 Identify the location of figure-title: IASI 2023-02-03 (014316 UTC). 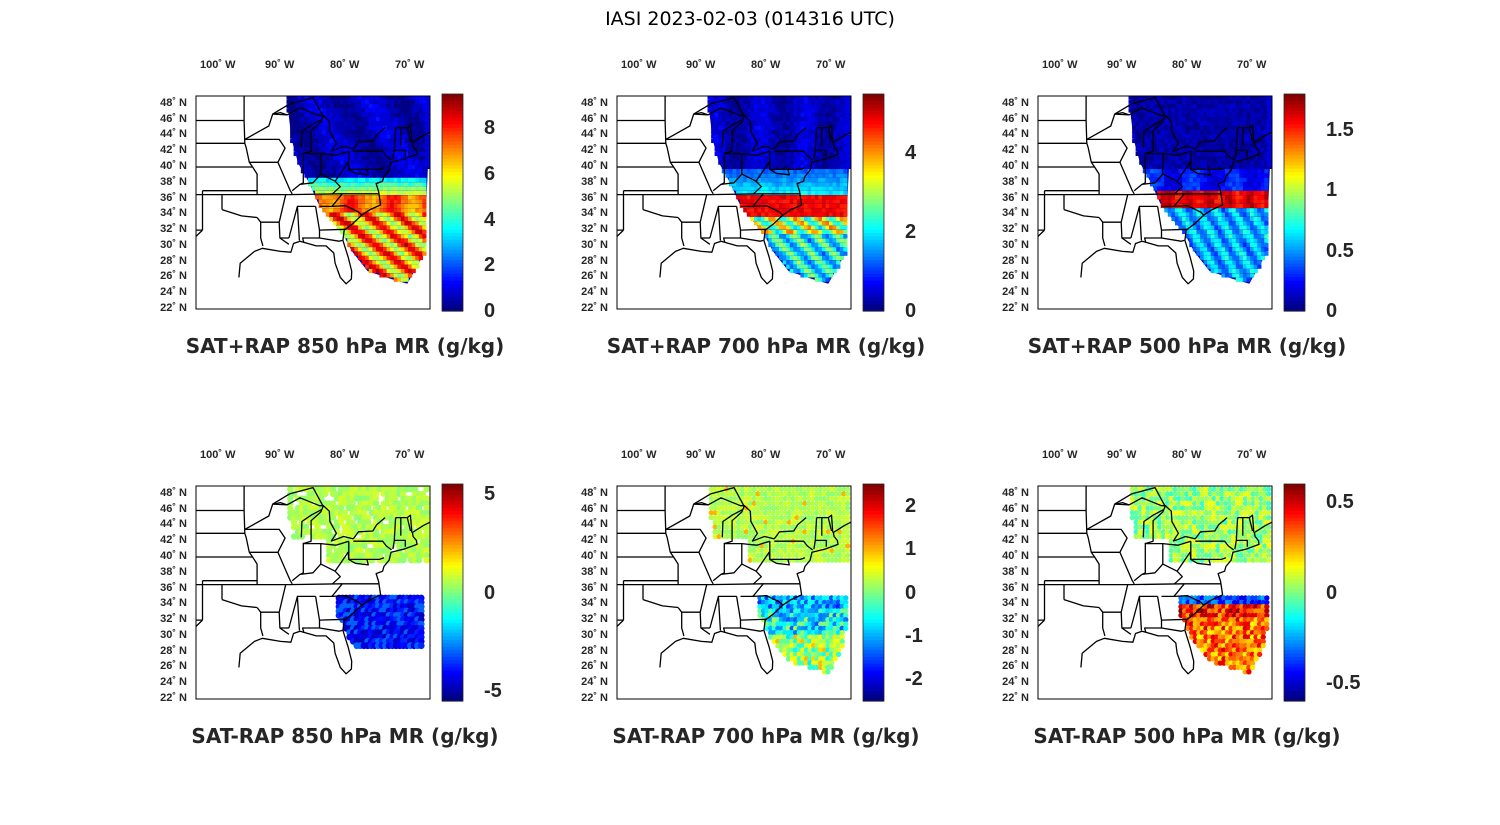
(750, 19).